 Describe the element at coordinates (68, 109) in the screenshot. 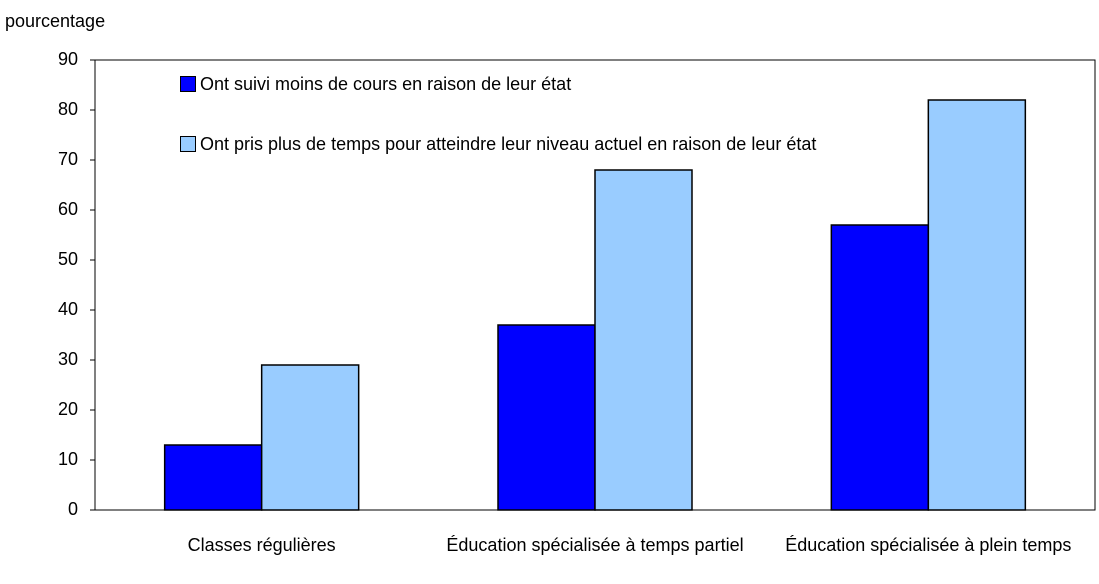

I see `y-tick-label: 80` at that location.